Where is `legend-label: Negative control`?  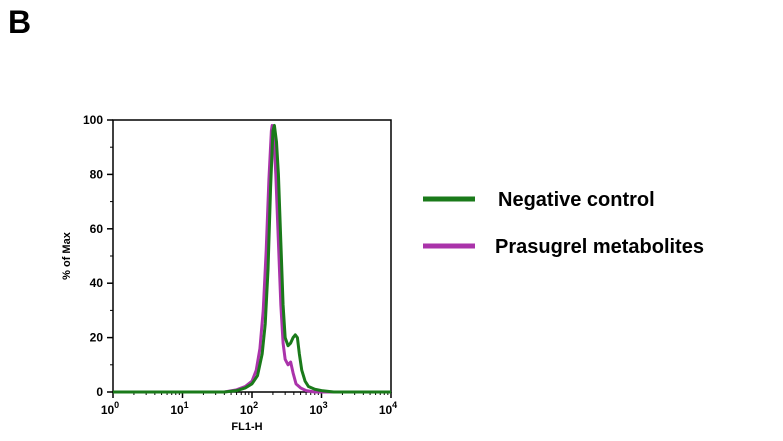 legend-label: Negative control is located at coordinates (576, 200).